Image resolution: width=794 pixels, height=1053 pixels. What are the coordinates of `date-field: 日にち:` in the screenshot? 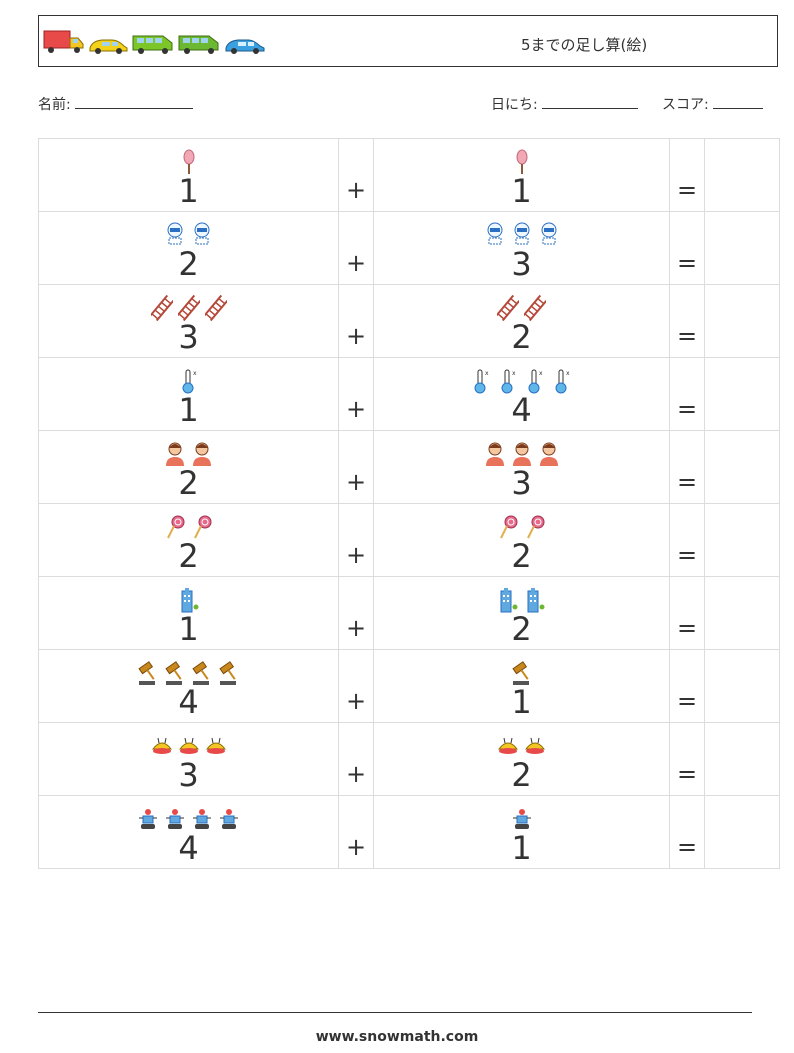 It's located at (564, 104).